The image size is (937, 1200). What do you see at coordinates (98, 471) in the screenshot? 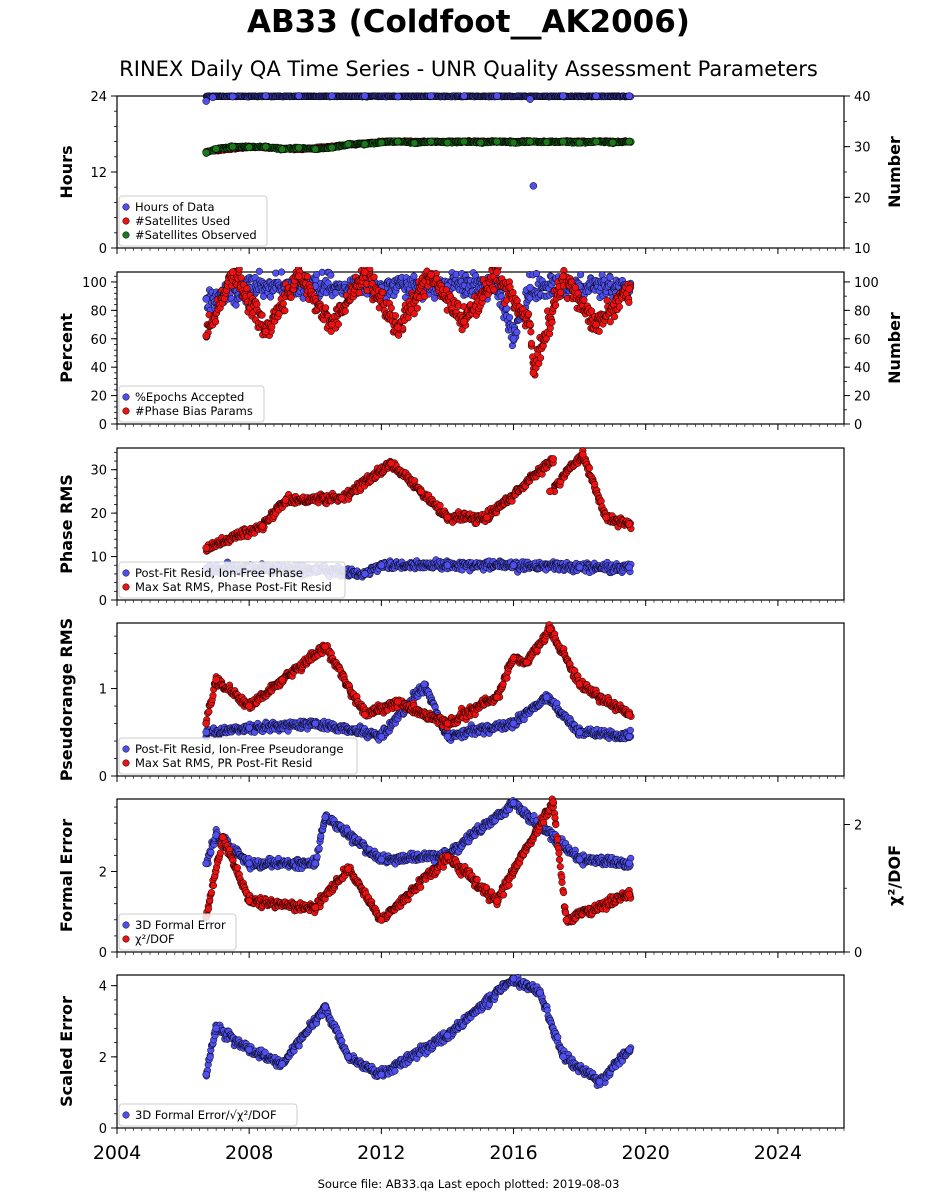
I see `y-tick-label: 30` at bounding box center [98, 471].